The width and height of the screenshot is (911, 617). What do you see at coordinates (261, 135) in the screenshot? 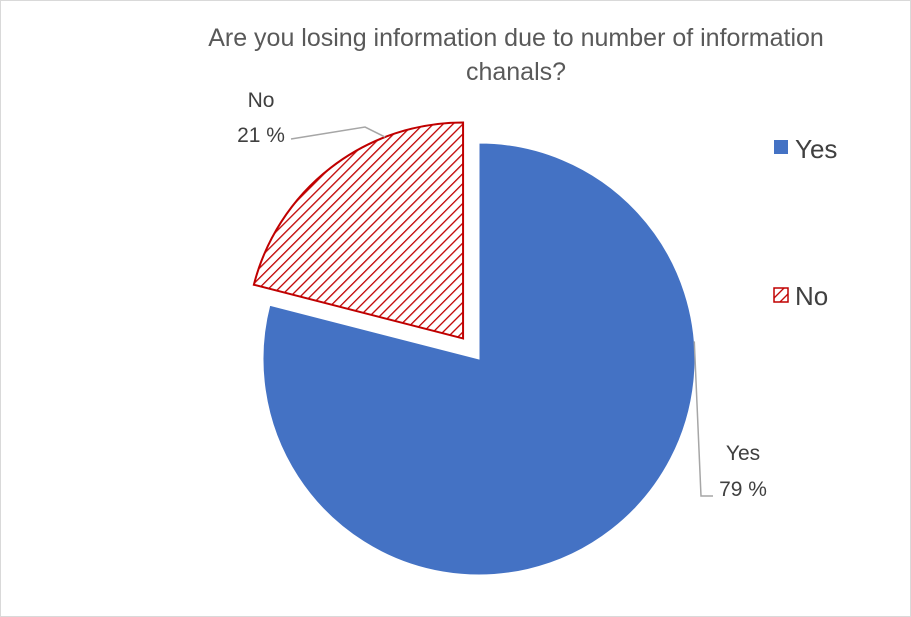
I see `data-label-no-value: 21 %` at bounding box center [261, 135].